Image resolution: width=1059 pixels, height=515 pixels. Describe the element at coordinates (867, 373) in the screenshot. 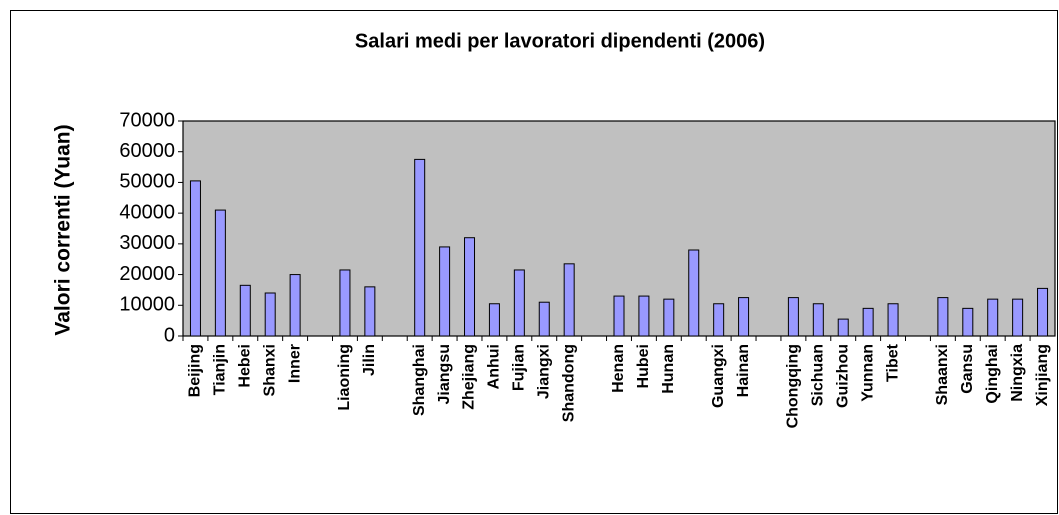

I see `x-tick-label: Yunnan` at that location.